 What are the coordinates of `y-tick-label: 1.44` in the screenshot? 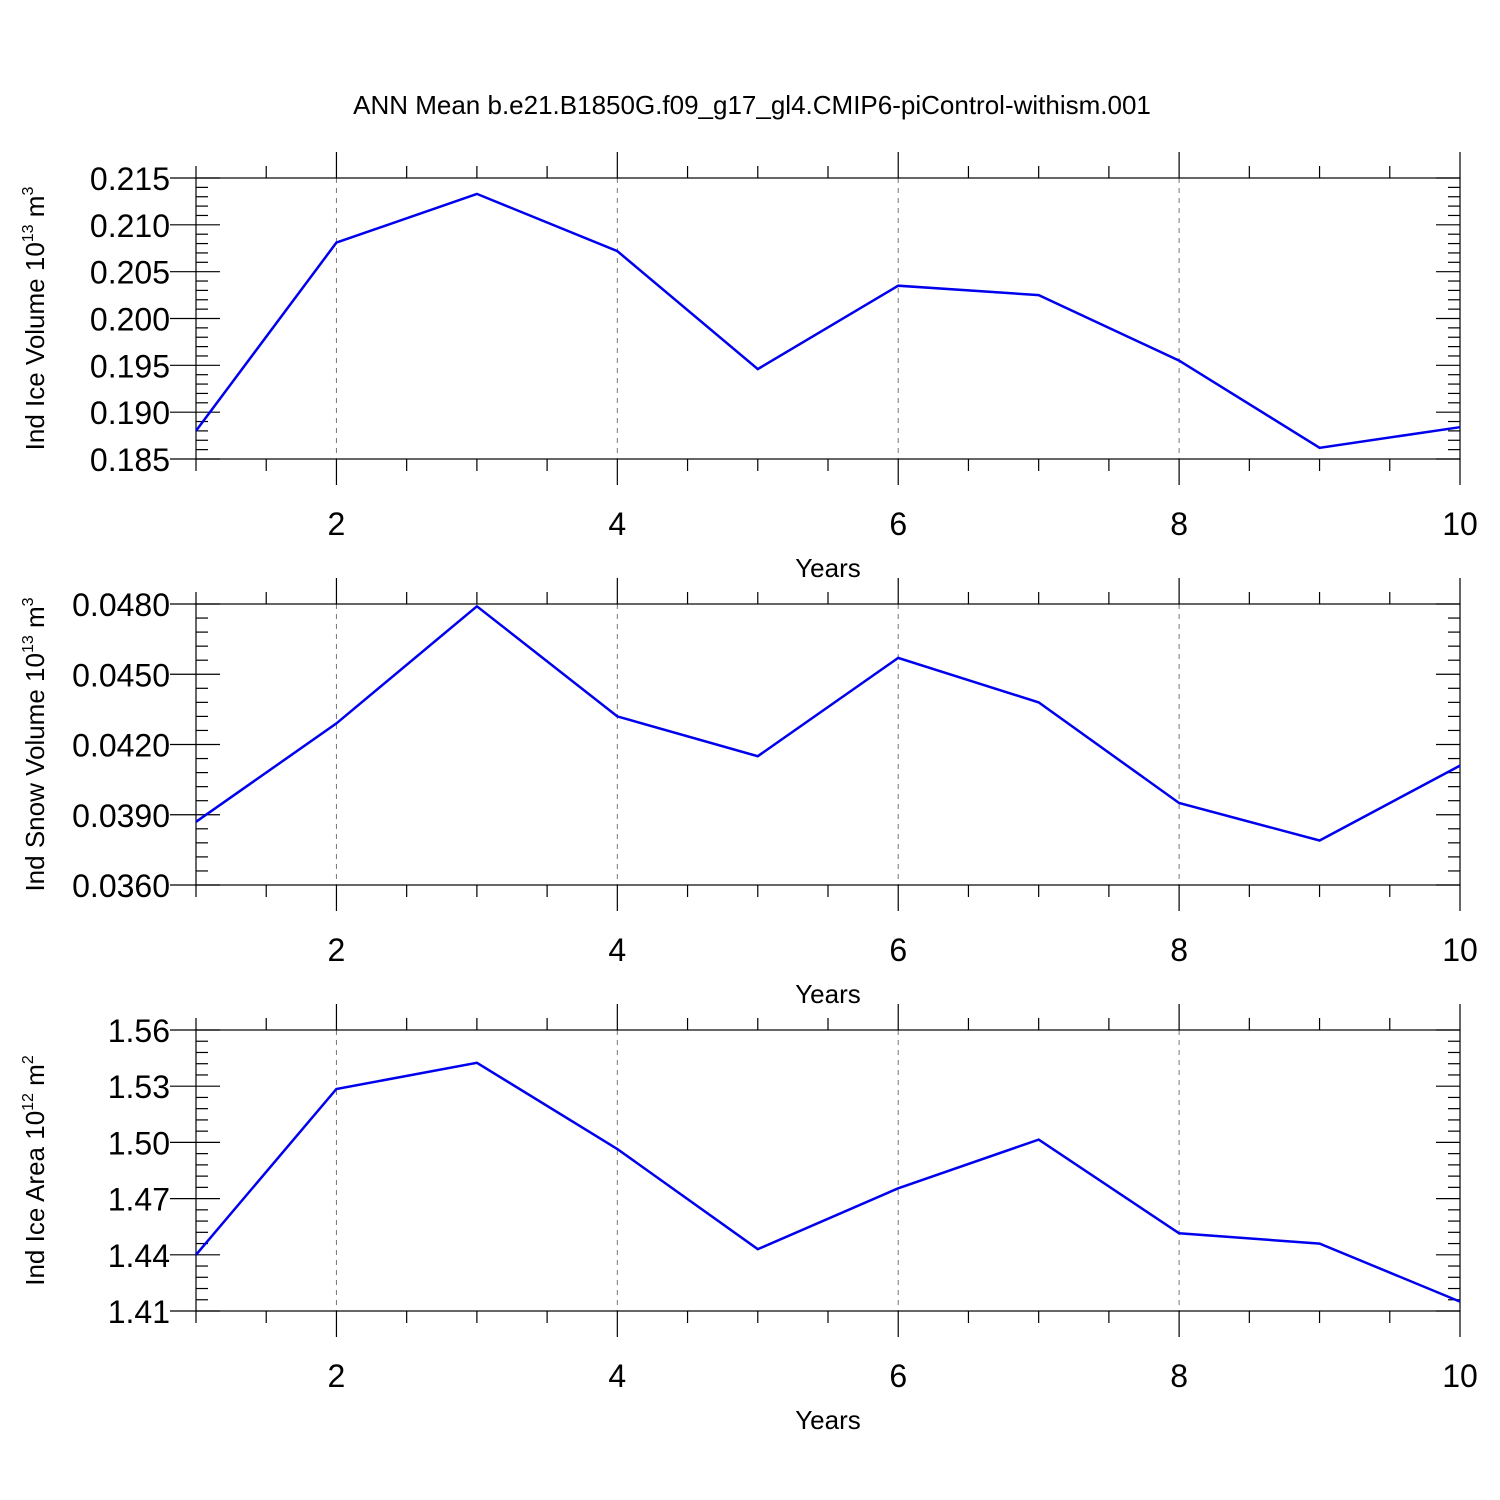 It's located at (139, 1256).